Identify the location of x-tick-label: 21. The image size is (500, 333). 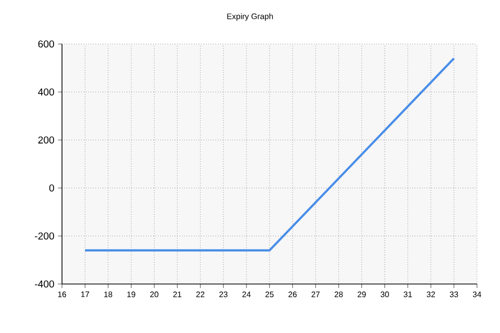
(177, 295).